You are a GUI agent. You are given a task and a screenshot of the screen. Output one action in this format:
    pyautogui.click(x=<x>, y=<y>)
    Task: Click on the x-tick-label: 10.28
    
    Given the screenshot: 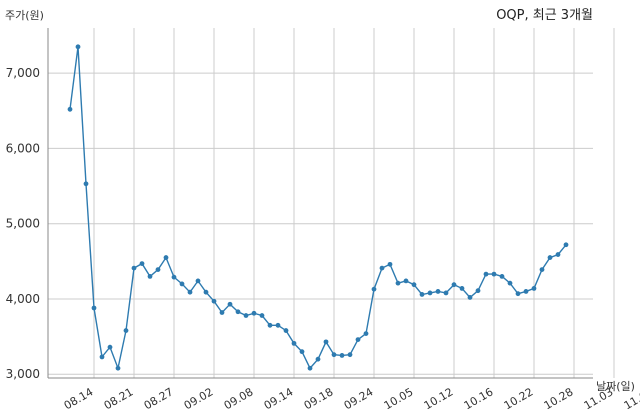 What is the action you would take?
    pyautogui.click(x=559, y=398)
    